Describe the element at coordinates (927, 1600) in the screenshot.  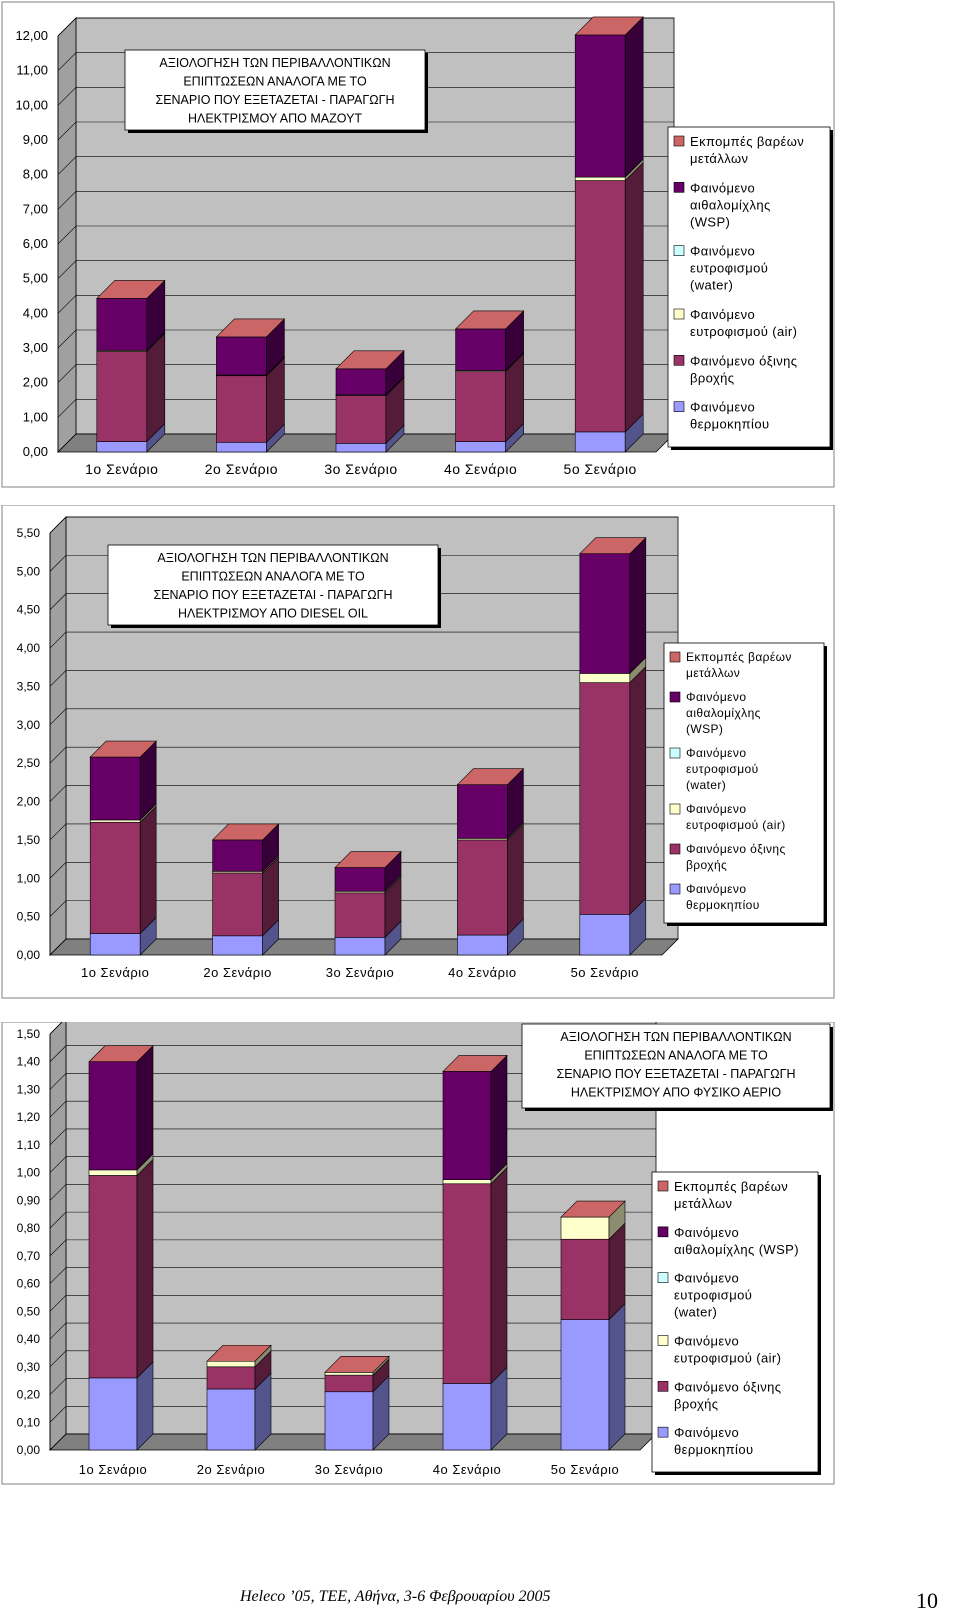
I see `page-number: 10` at that location.